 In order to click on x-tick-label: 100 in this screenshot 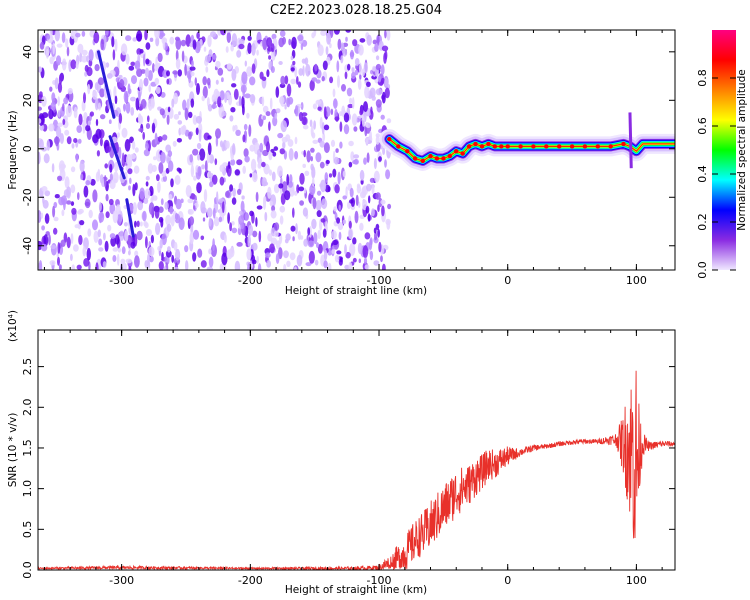, I will do `click(636, 580)`.